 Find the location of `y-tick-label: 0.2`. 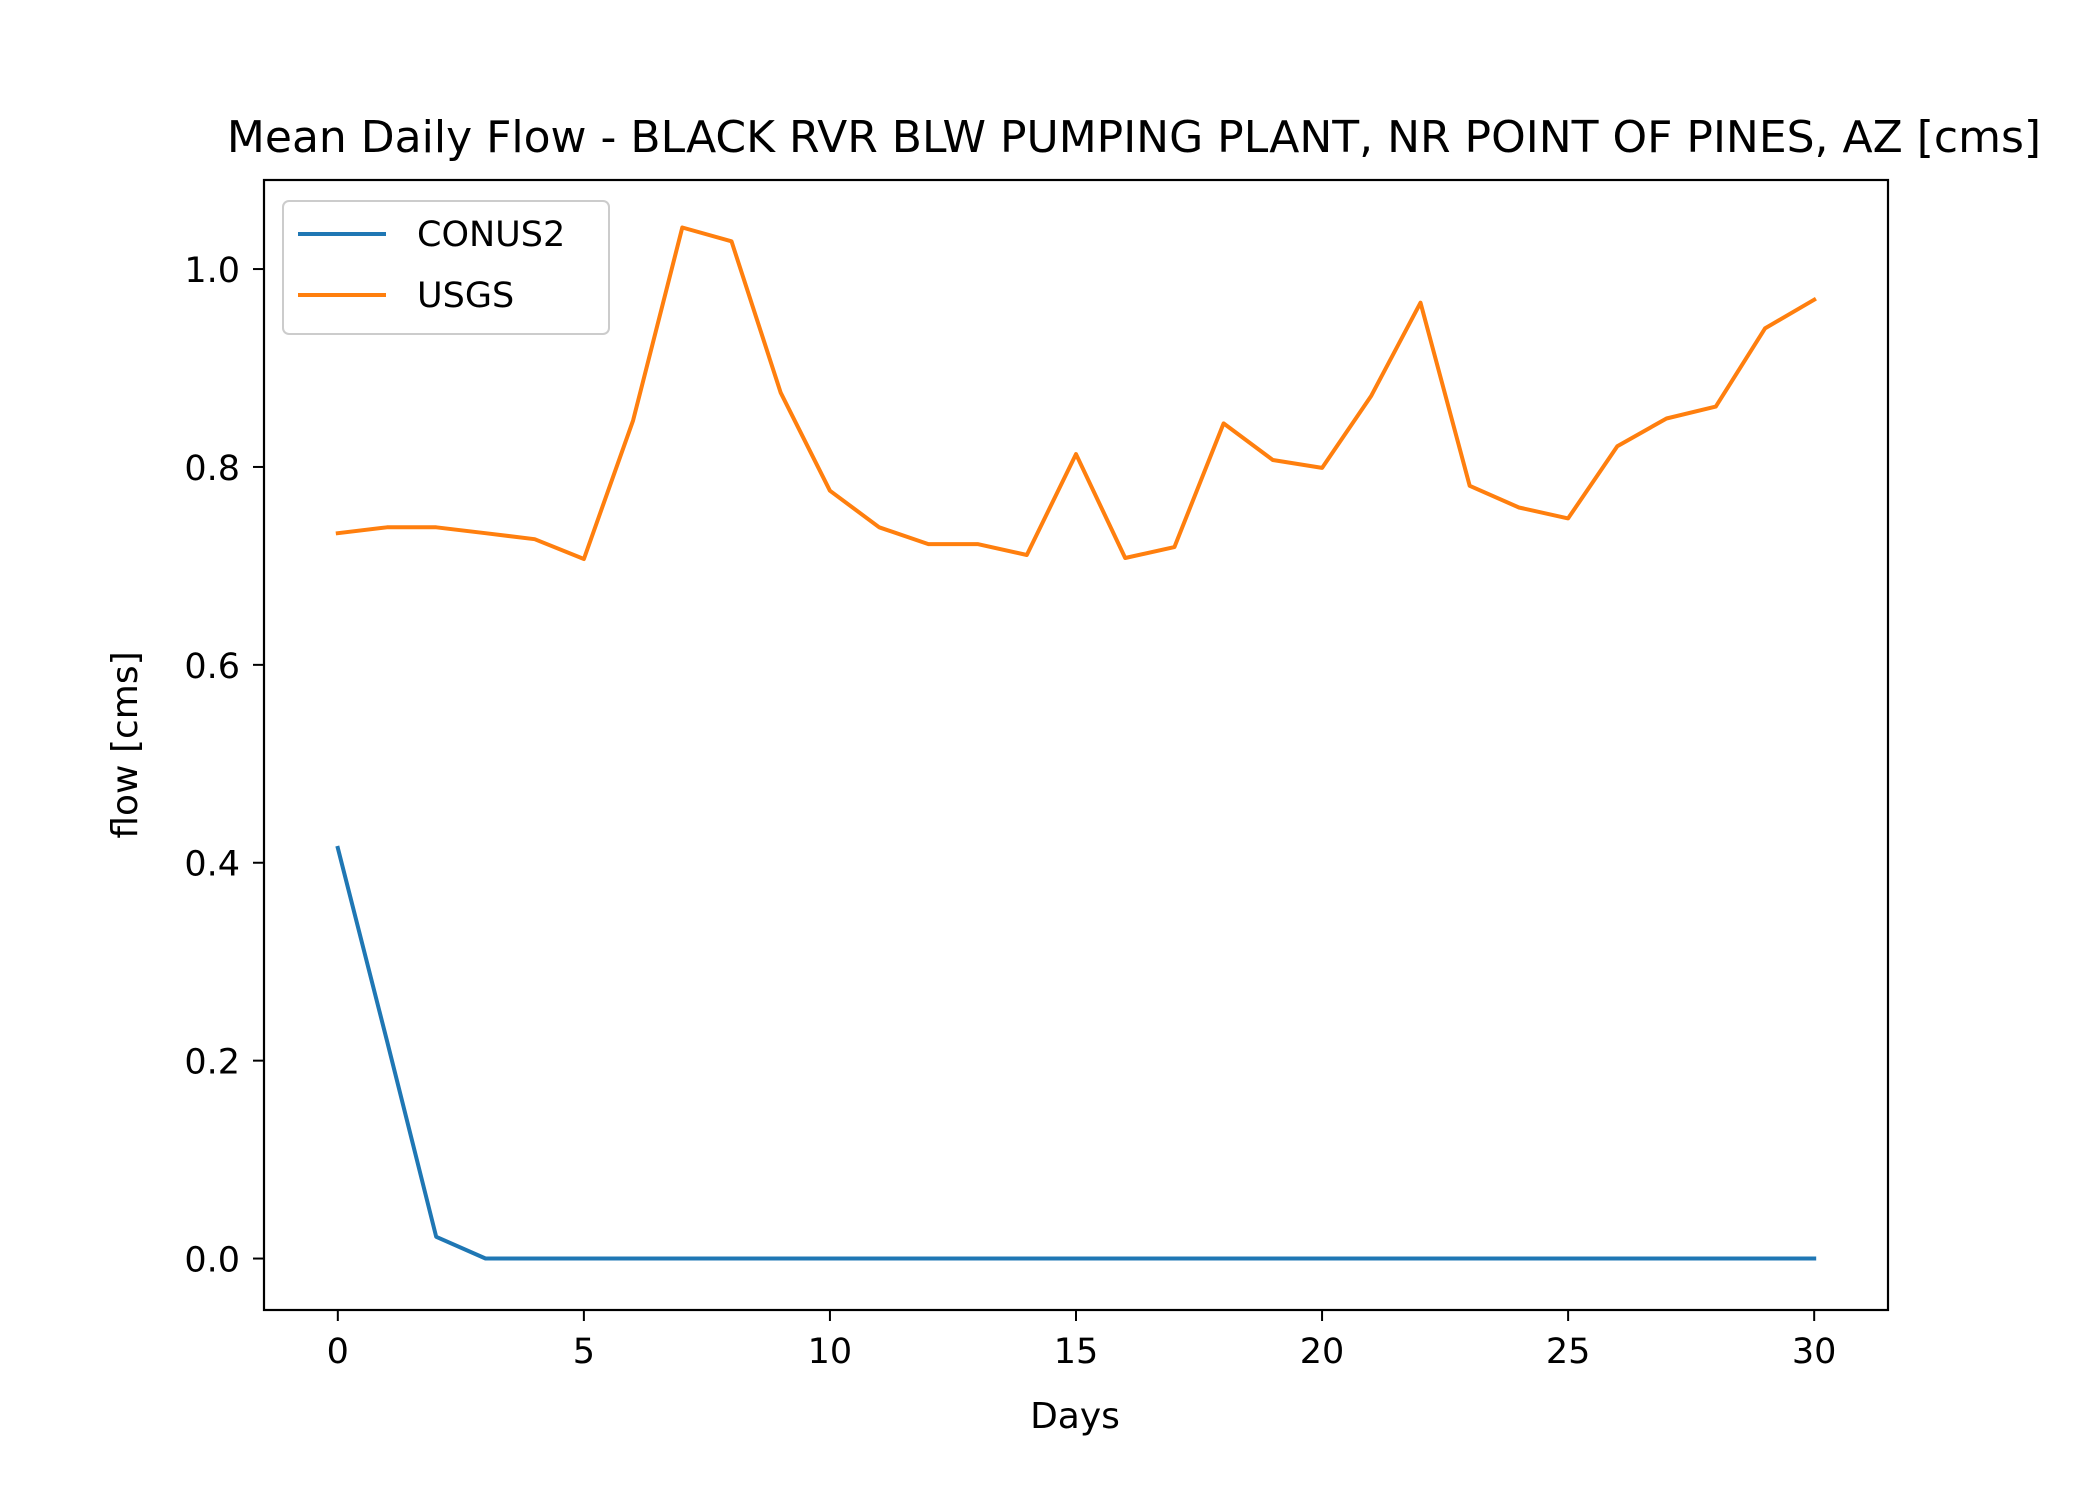

y-tick-label: 0.2 is located at coordinates (212, 1063).